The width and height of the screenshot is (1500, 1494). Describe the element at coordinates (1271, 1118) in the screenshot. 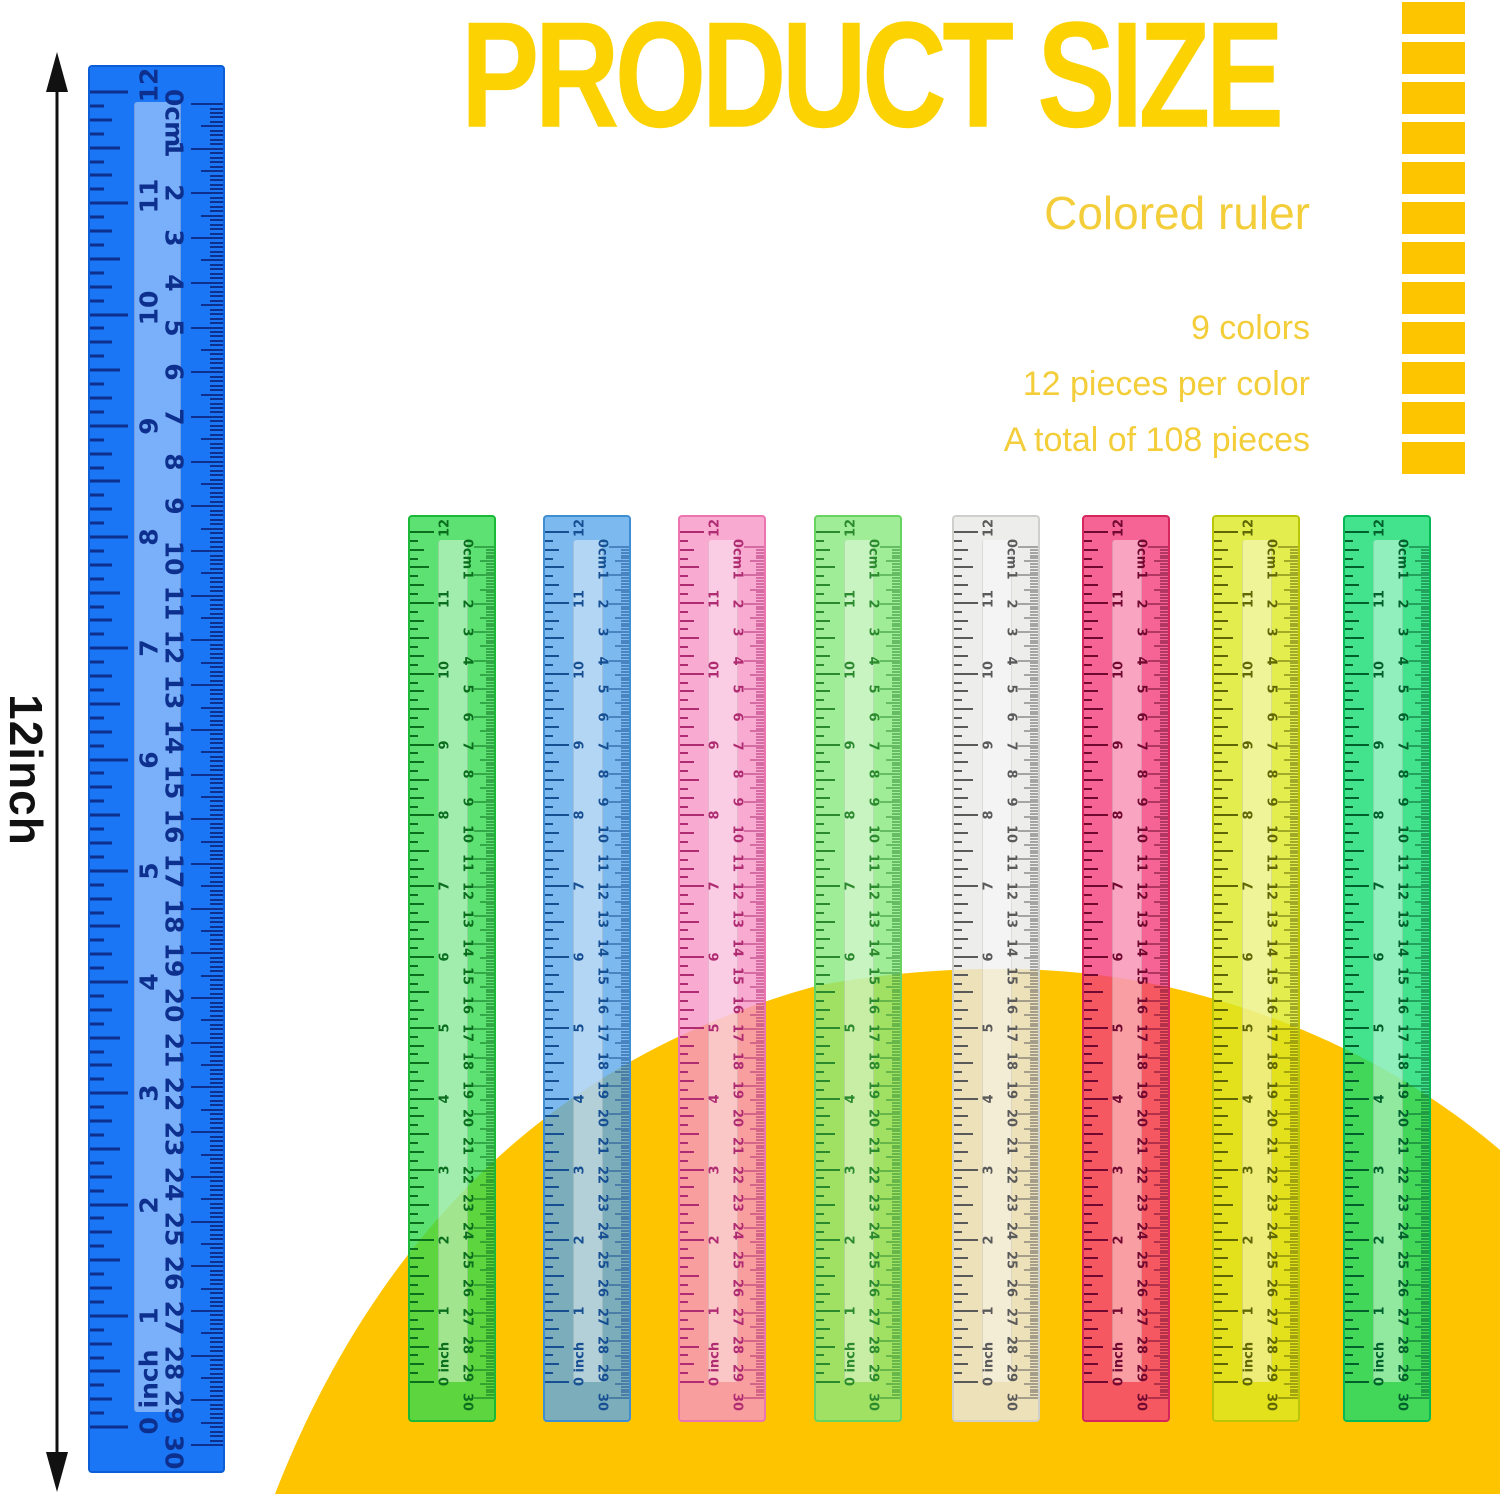

I see `cm-label: 20` at that location.